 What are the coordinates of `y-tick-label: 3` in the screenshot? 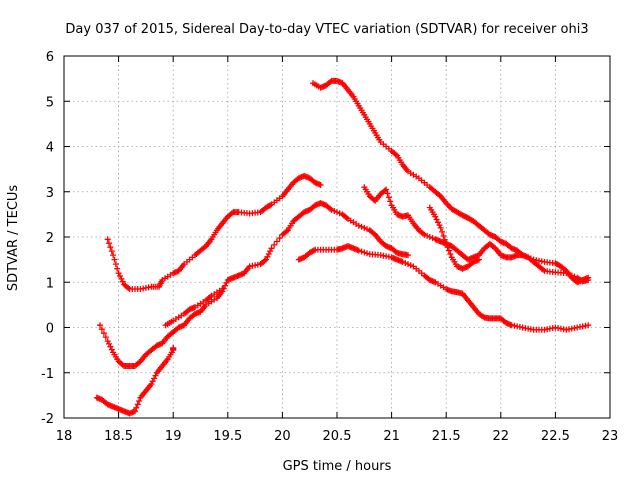 It's located at (50, 193).